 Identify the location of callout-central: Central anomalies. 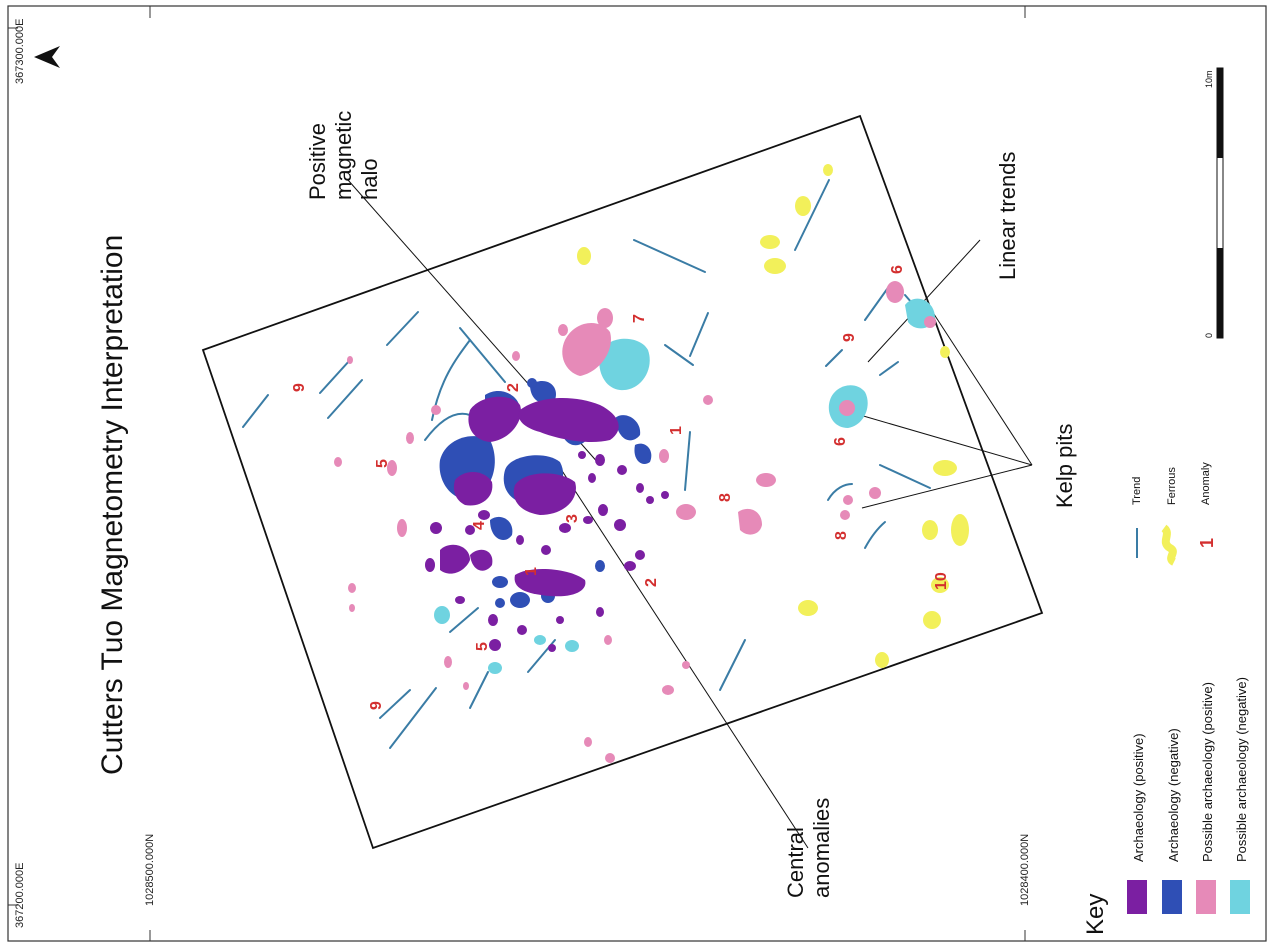
(808, 847).